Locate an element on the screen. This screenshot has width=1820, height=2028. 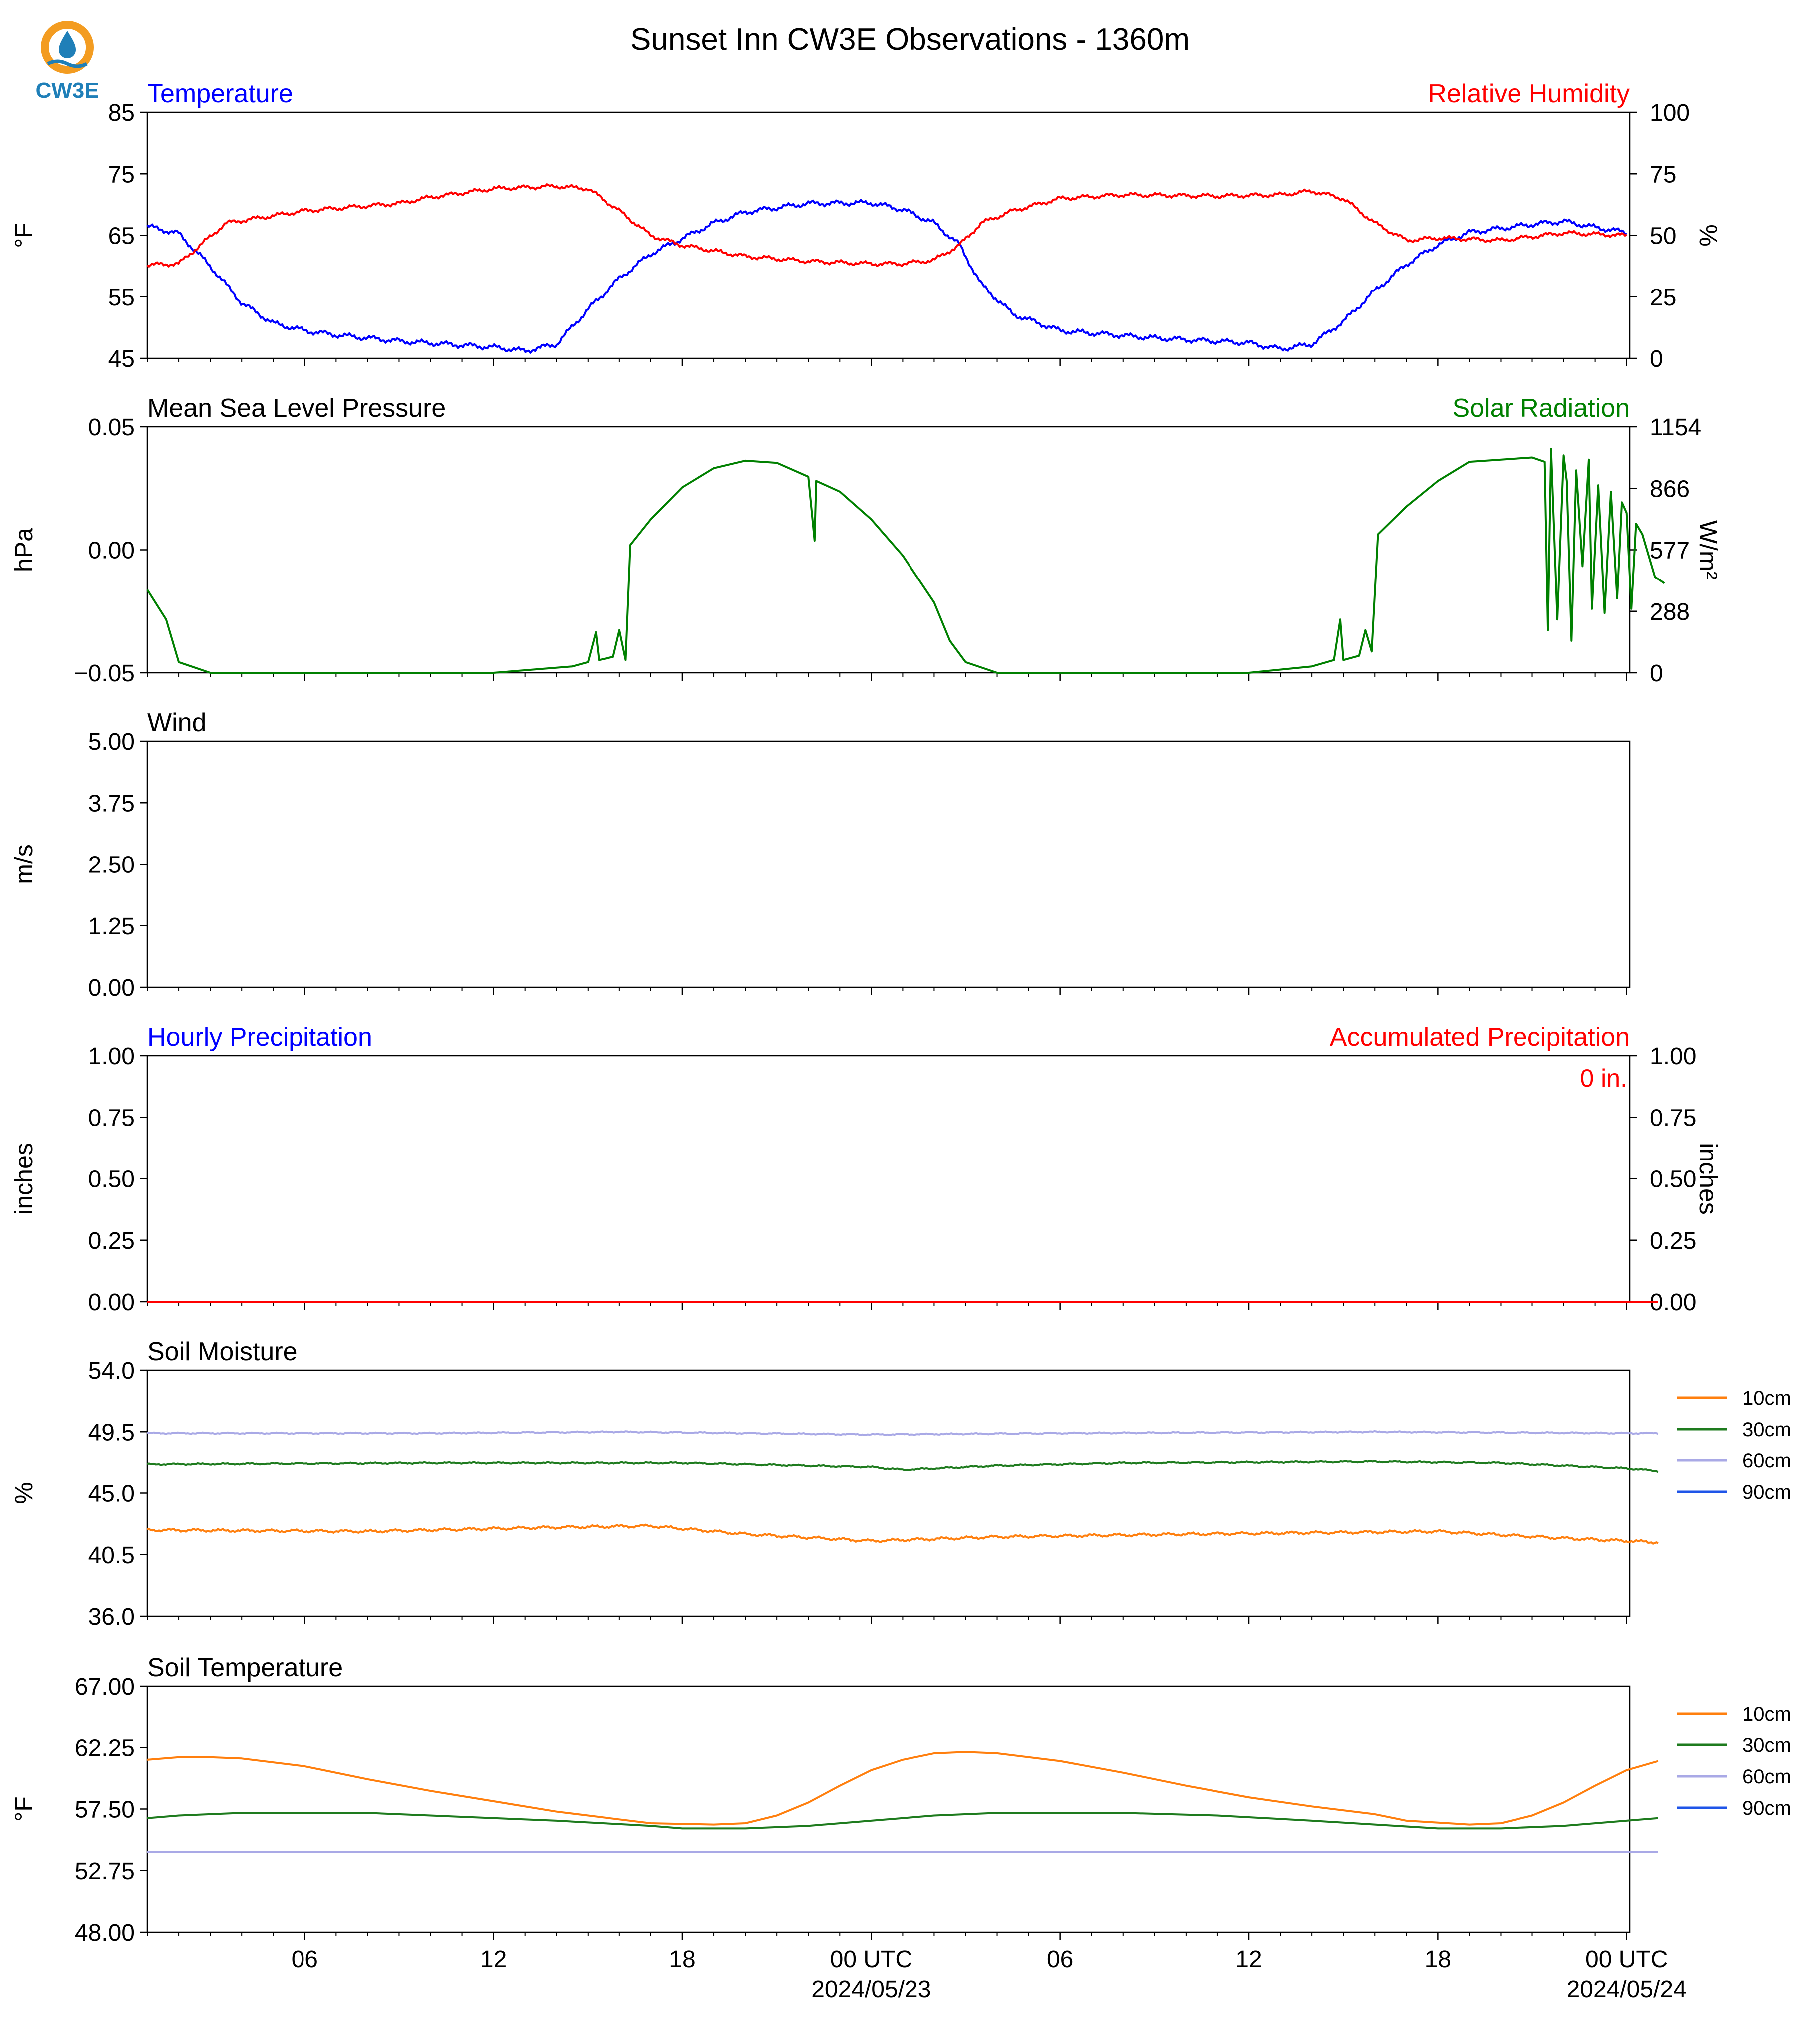
logo-waves-icon is located at coordinates (67, 63).